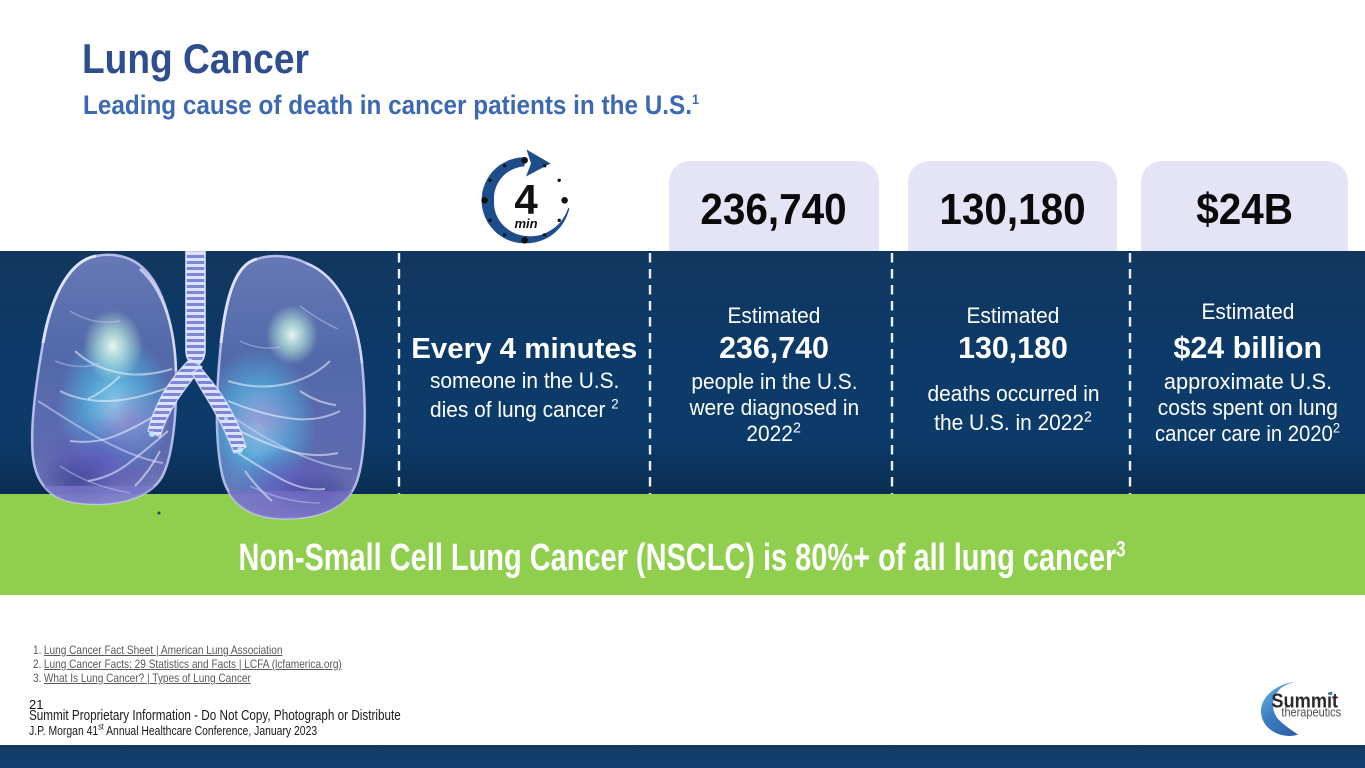  What do you see at coordinates (526, 199) in the screenshot?
I see `svg-text: 4` at bounding box center [526, 199].